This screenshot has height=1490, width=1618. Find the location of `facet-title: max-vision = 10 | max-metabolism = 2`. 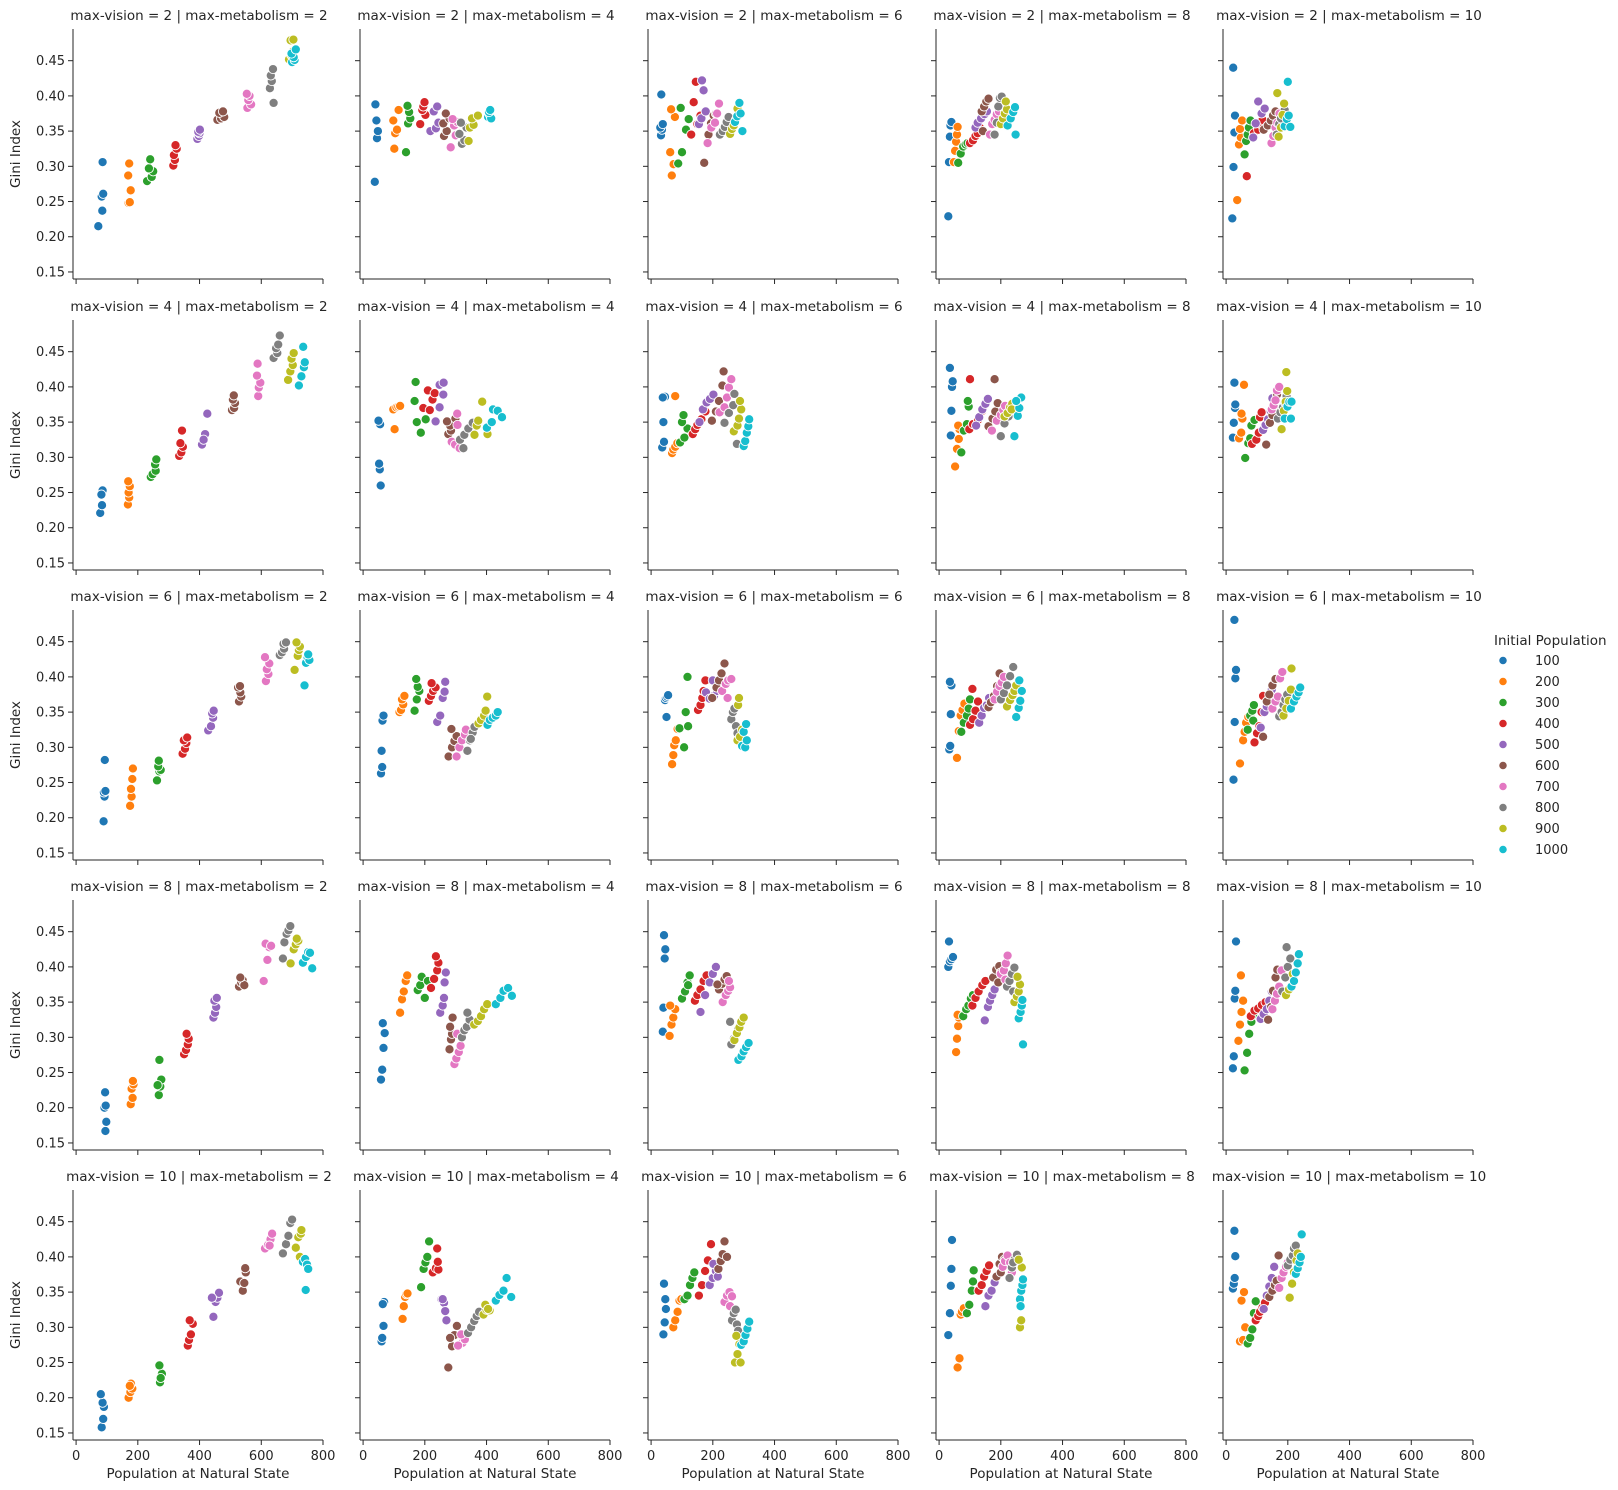

facet-title: max-vision = 10 | max-metabolism = 2 is located at coordinates (199, 1177).